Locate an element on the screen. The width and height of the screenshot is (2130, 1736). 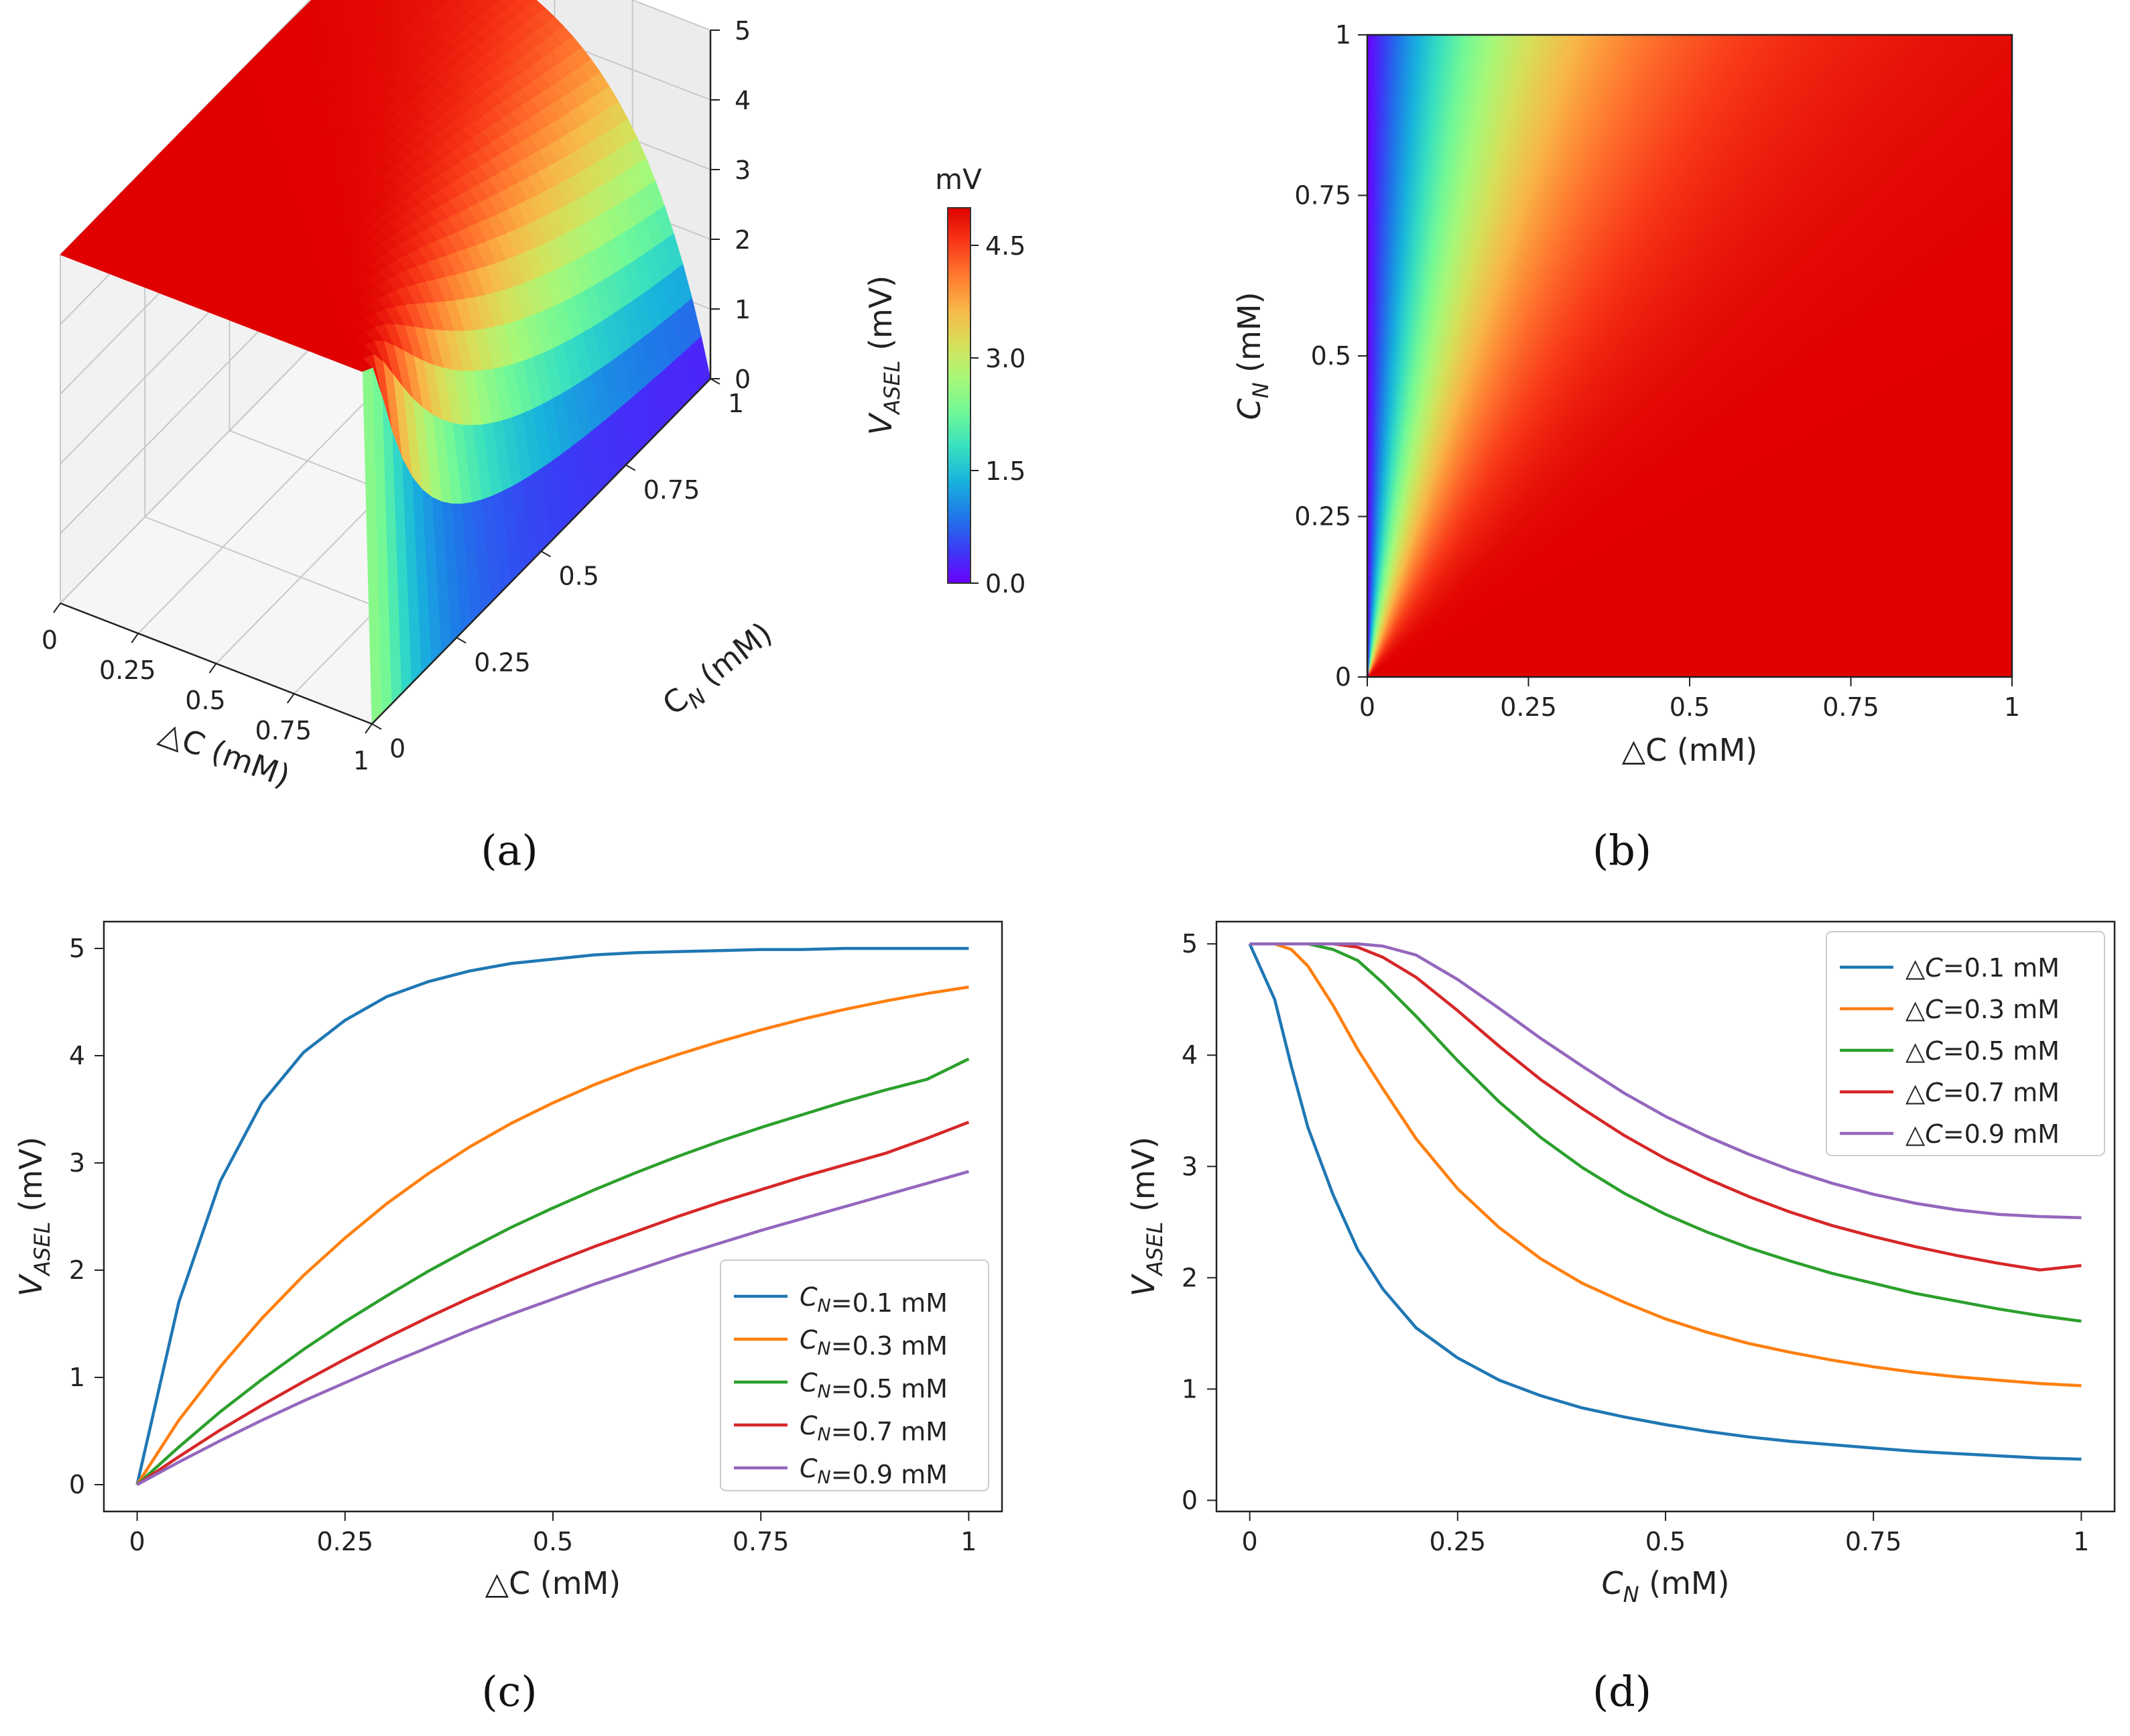
y-tick-label: 1 is located at coordinates (77, 1377).